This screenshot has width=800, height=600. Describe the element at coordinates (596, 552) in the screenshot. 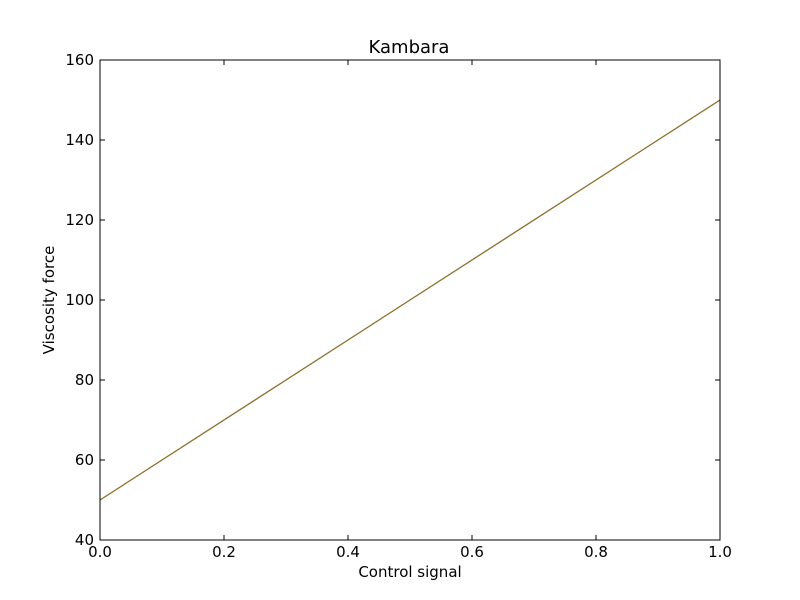

I see `x-tick-label: 0.8` at that location.